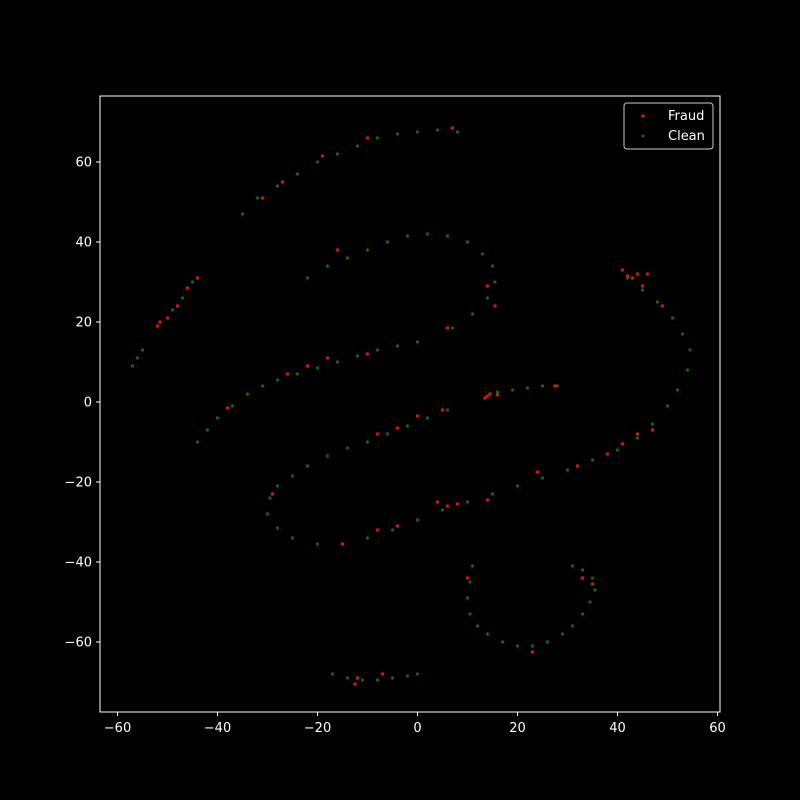 This screenshot has width=800, height=800. I want to click on x-tick-label-2: −20, so click(317, 728).